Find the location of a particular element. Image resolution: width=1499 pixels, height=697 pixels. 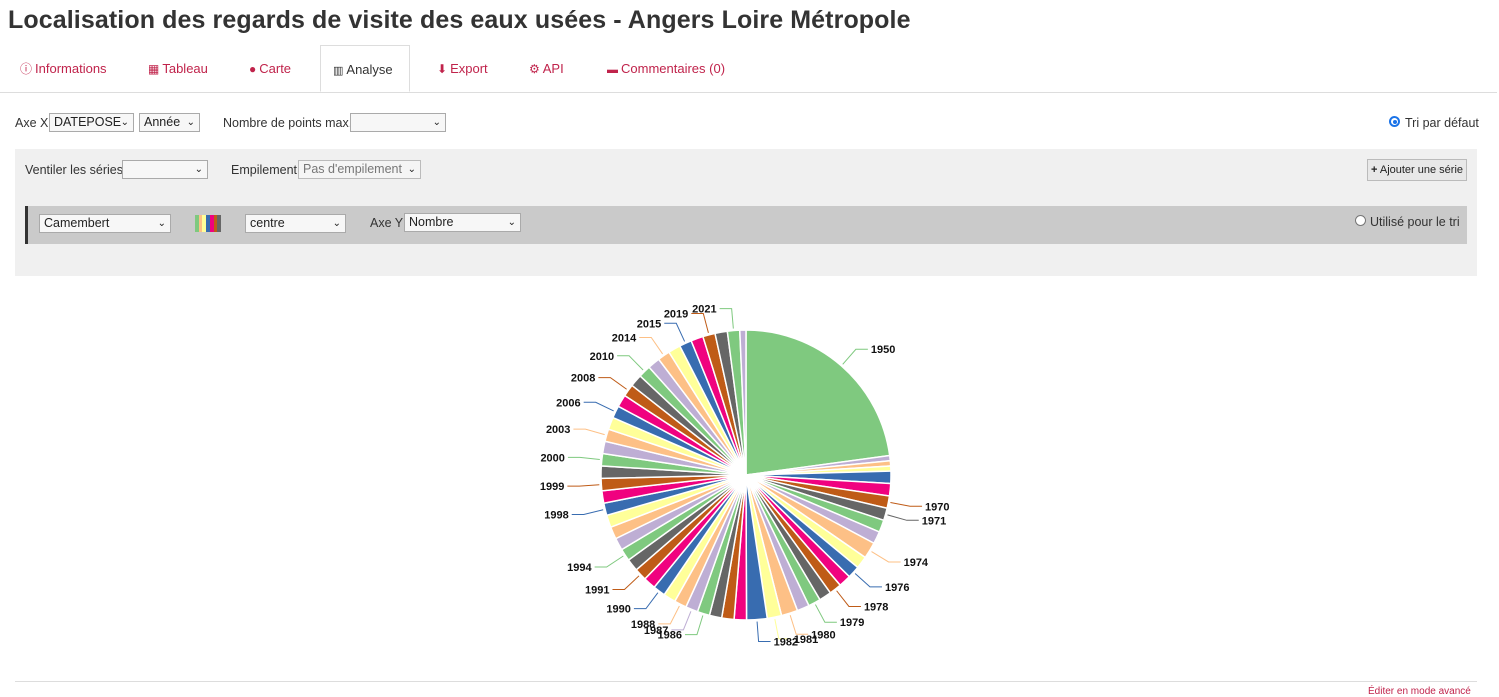

pie-slice-label: 1970 is located at coordinates (937, 507).